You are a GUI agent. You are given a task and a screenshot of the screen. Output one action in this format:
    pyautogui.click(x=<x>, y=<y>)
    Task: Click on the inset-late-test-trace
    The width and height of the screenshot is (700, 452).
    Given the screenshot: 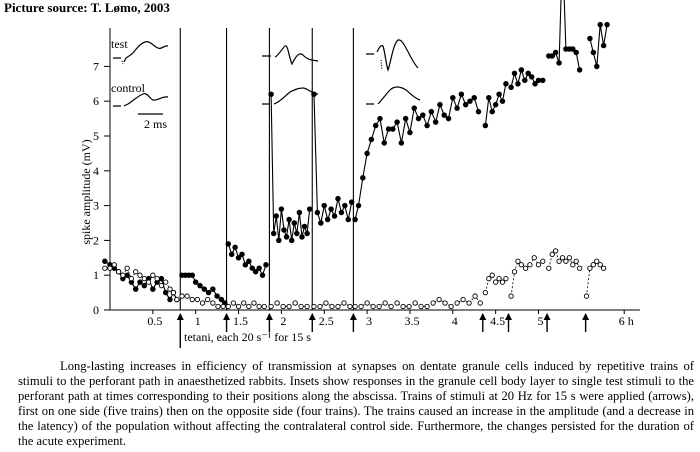 What is the action you would take?
    pyautogui.click(x=392, y=55)
    